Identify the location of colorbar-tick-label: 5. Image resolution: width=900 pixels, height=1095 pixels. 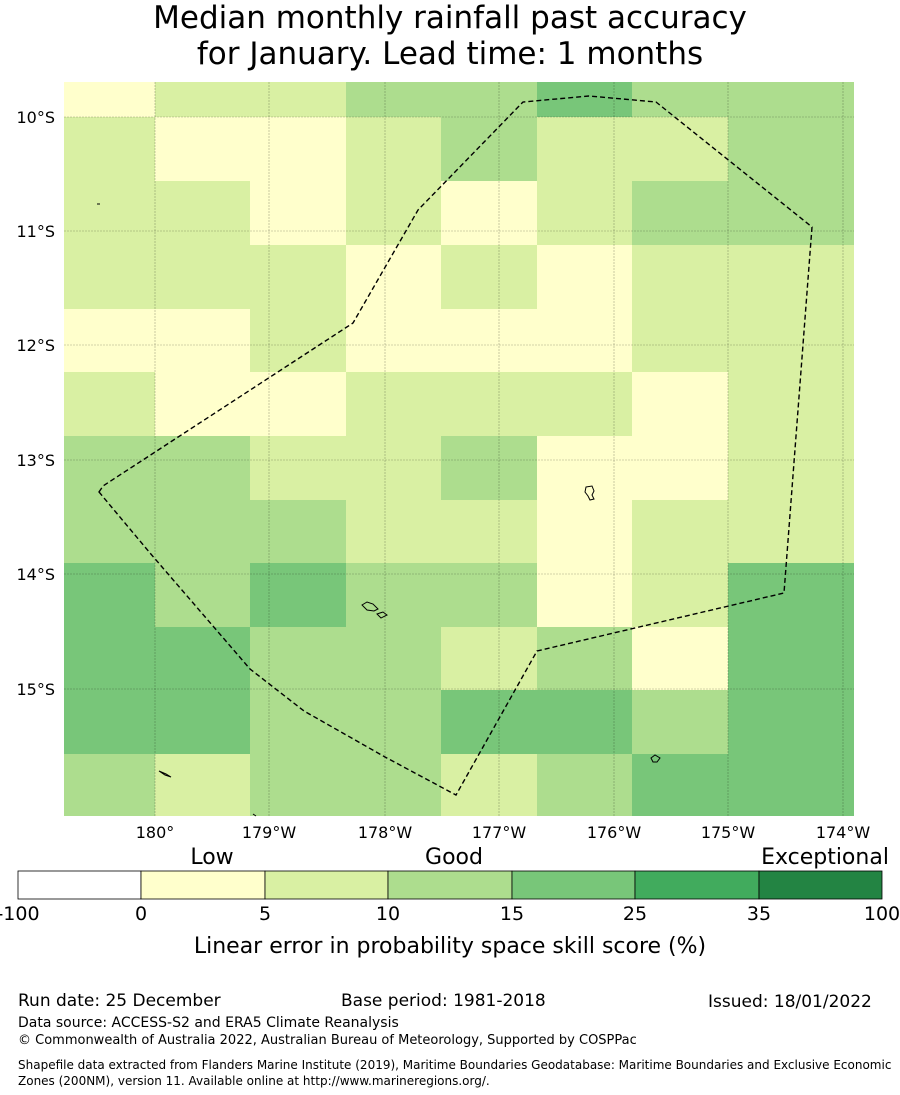
(265, 914).